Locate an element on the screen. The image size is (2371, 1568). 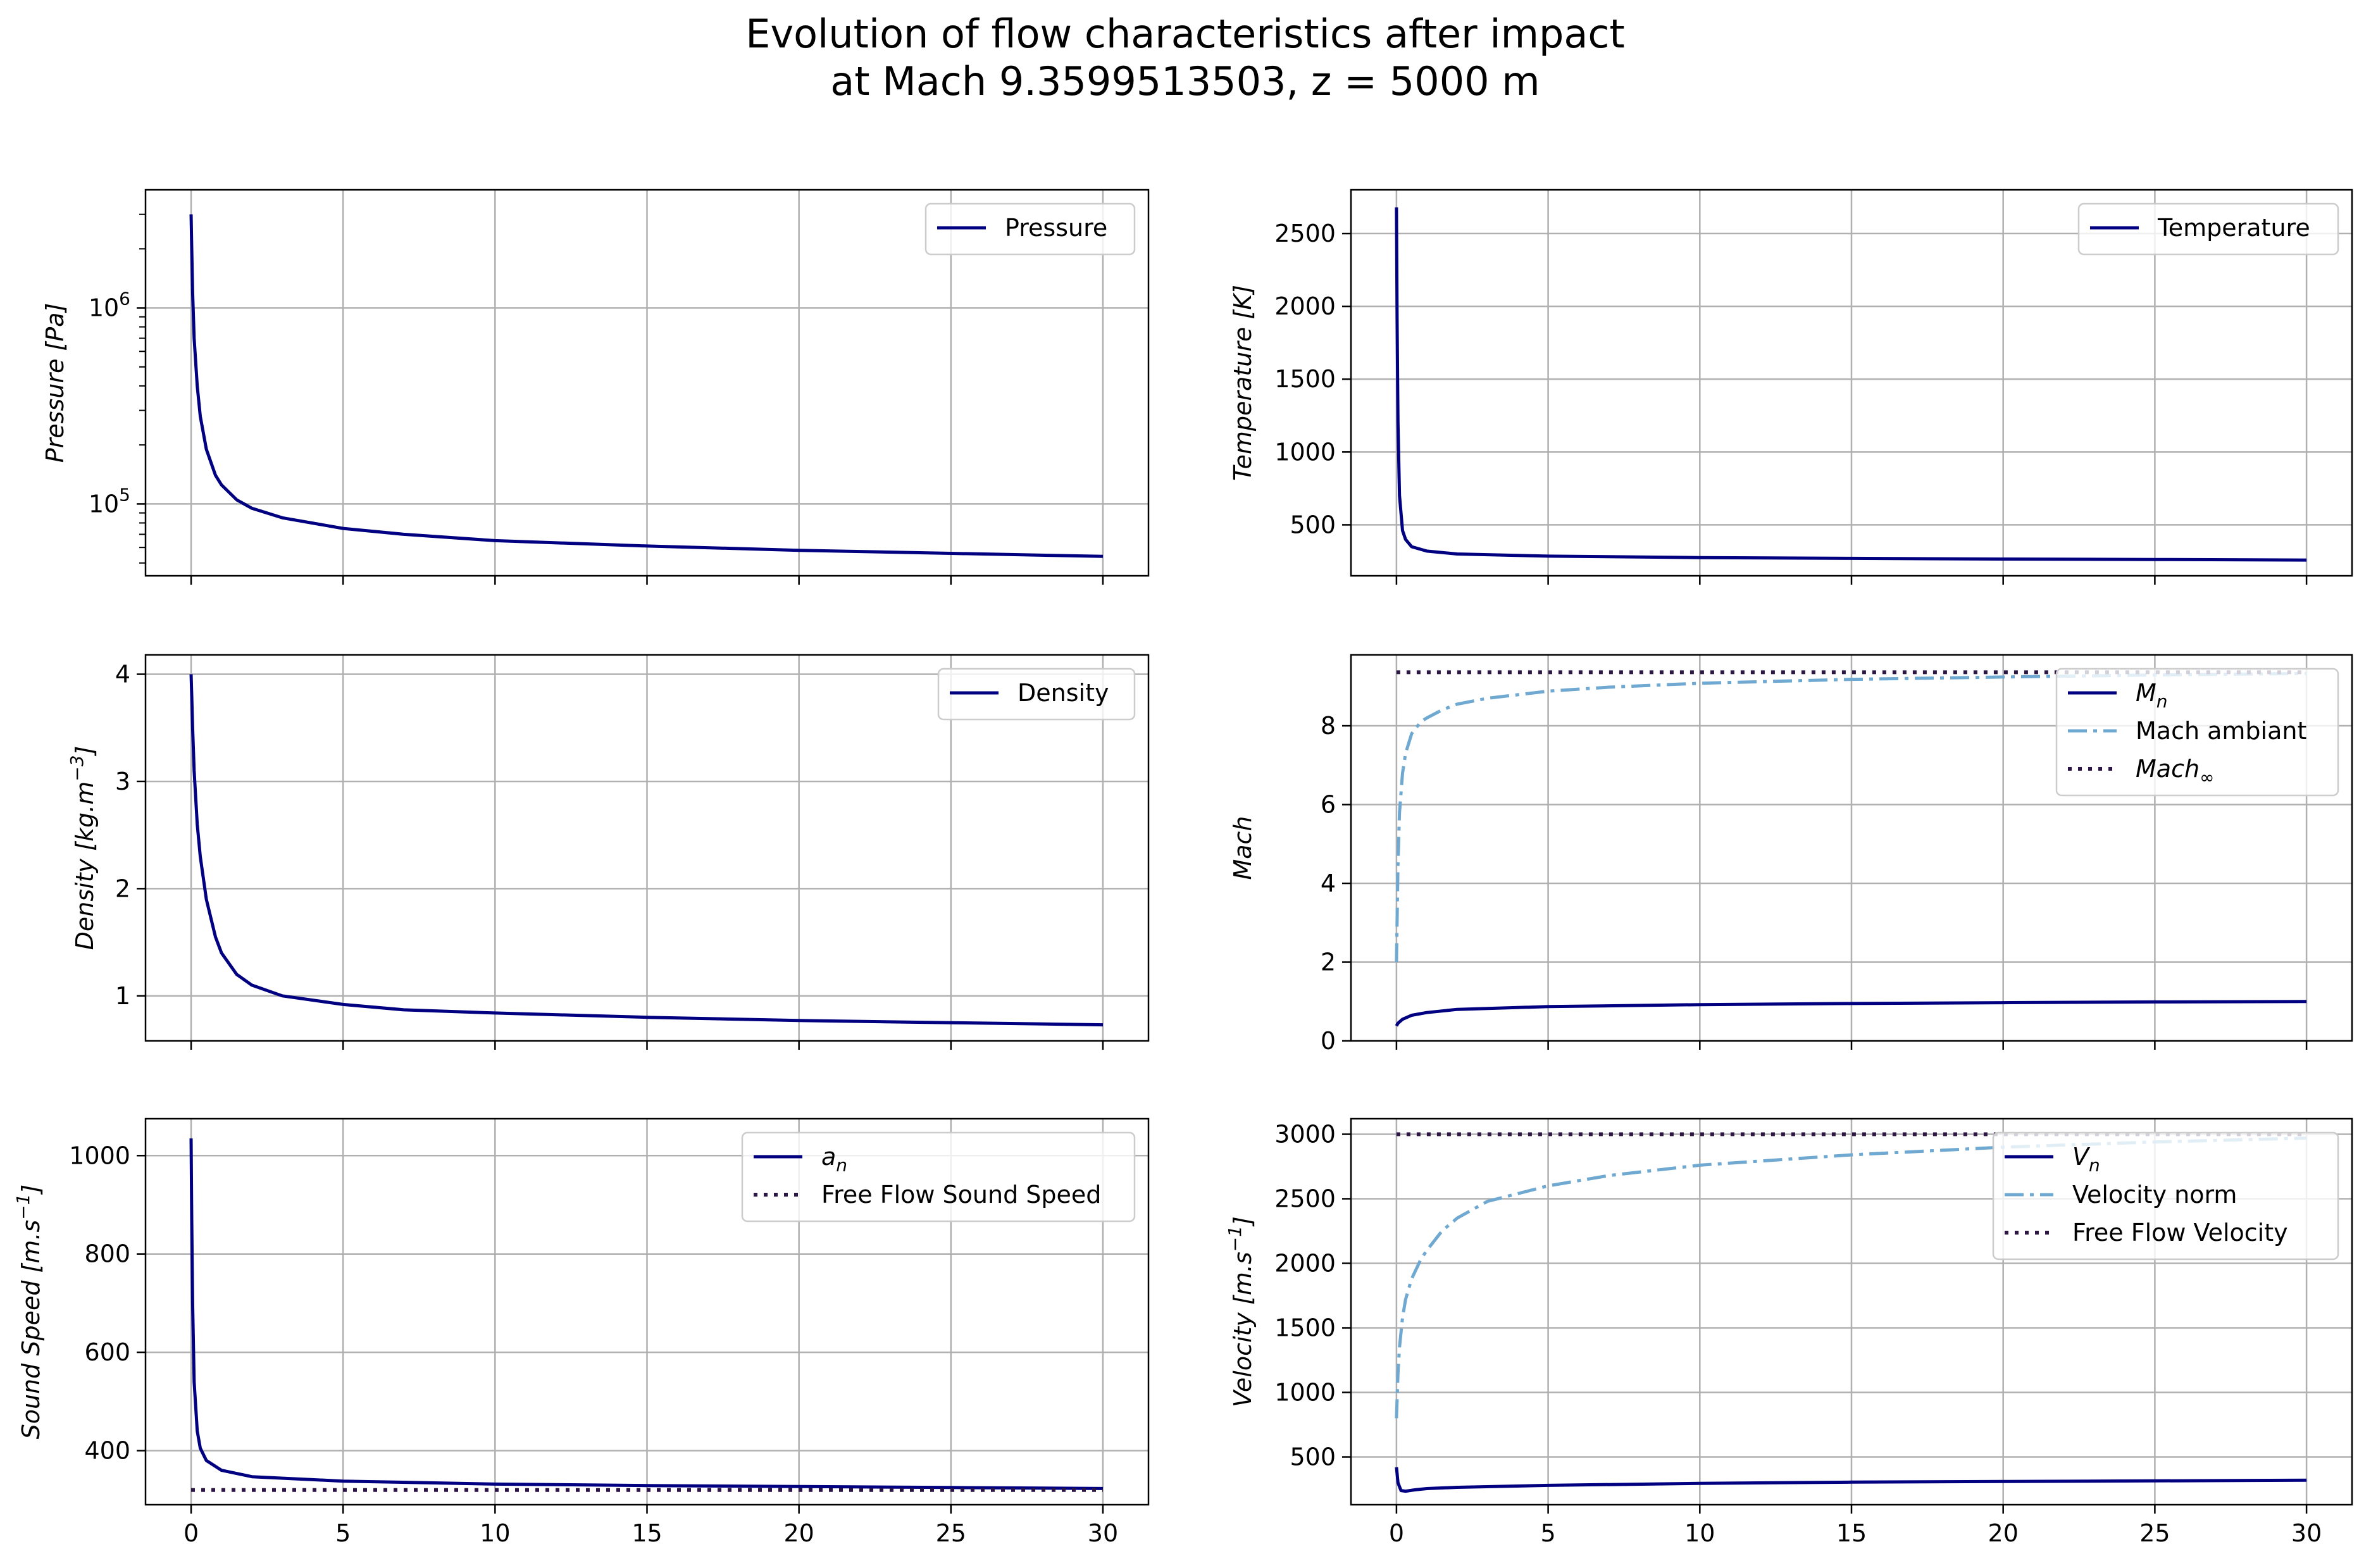
legend-label: Temperature is located at coordinates (2233, 228).